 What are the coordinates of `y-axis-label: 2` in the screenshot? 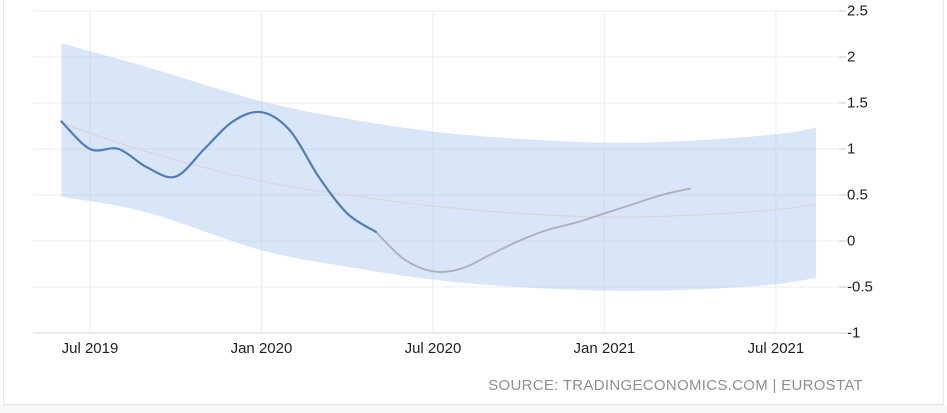 It's located at (851, 57).